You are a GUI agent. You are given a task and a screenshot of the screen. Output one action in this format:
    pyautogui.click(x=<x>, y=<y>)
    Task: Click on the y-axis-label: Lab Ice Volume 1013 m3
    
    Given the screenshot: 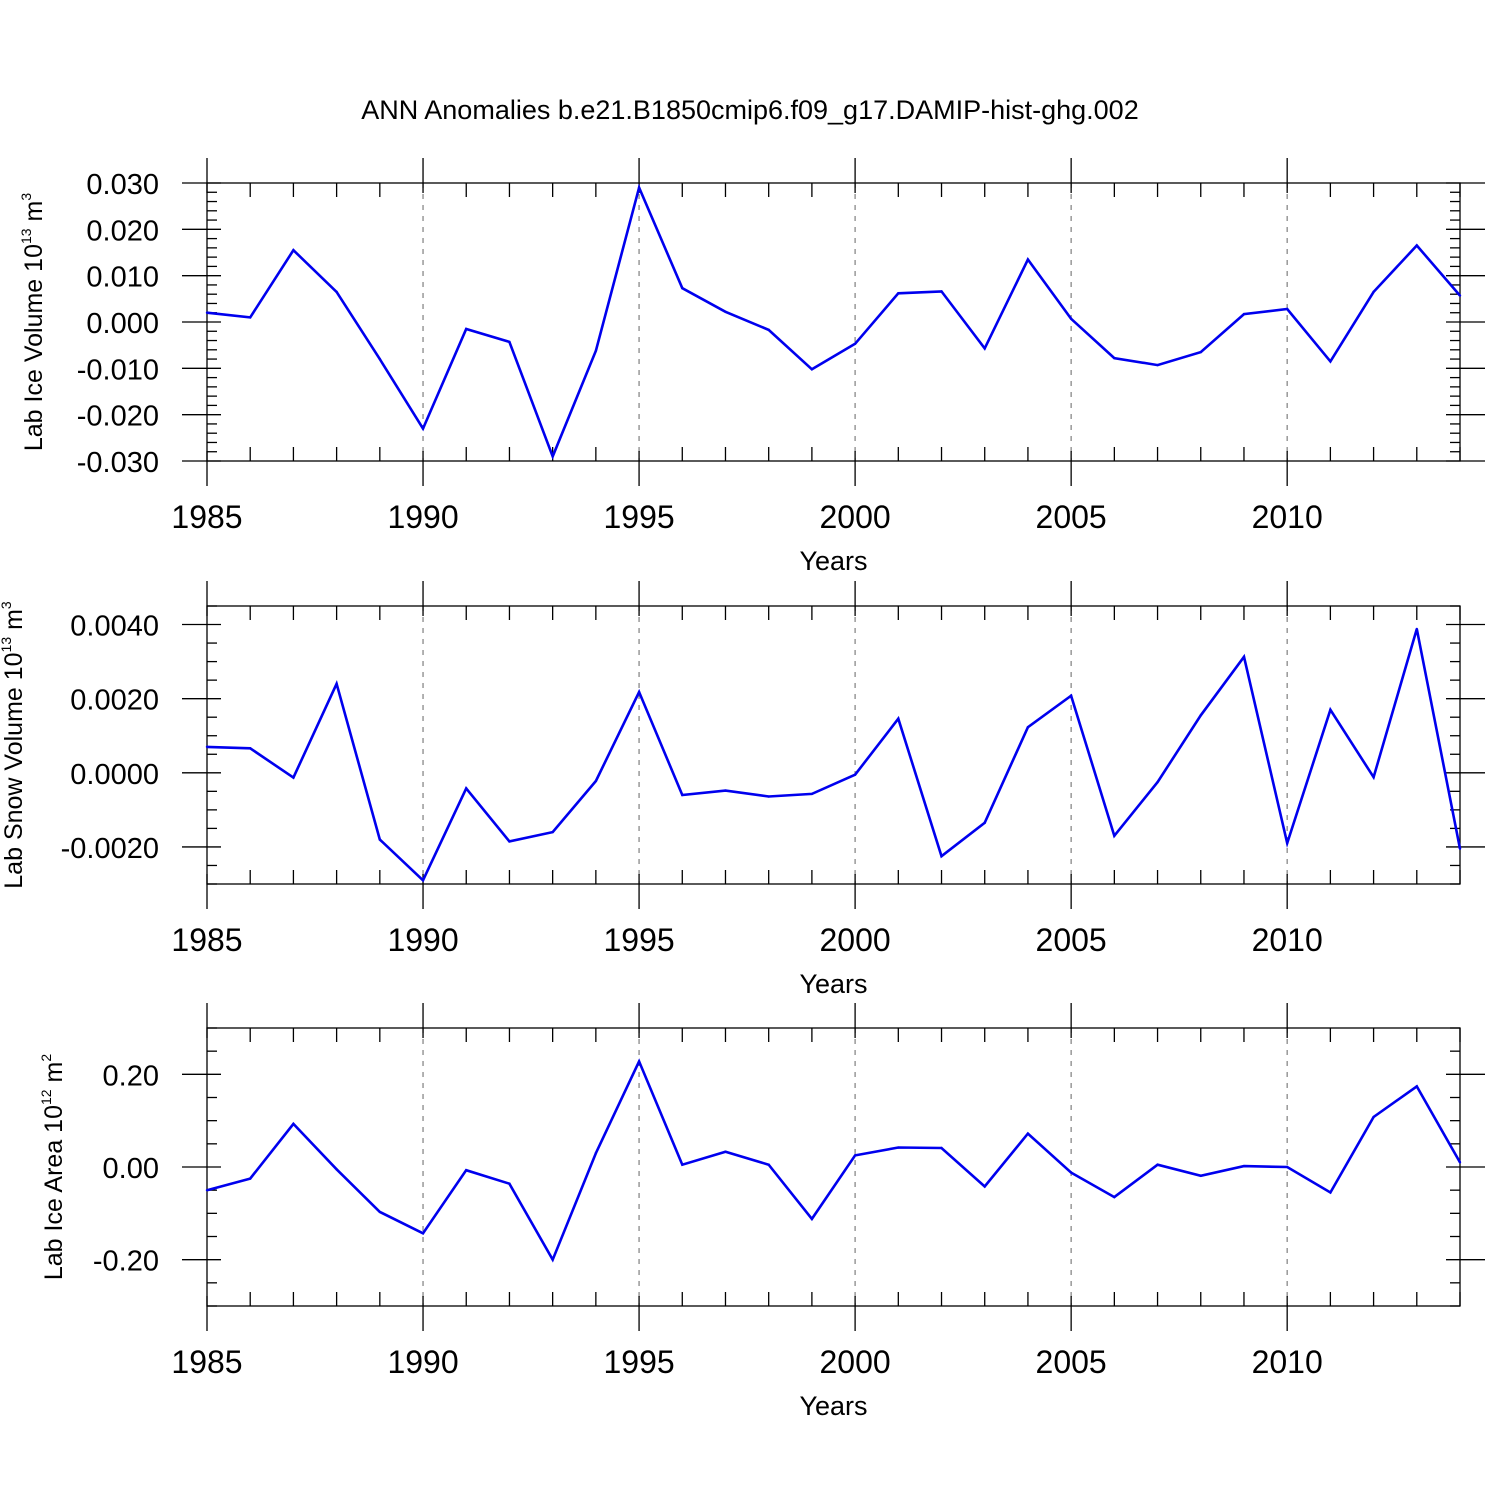 What is the action you would take?
    pyautogui.click(x=33, y=322)
    